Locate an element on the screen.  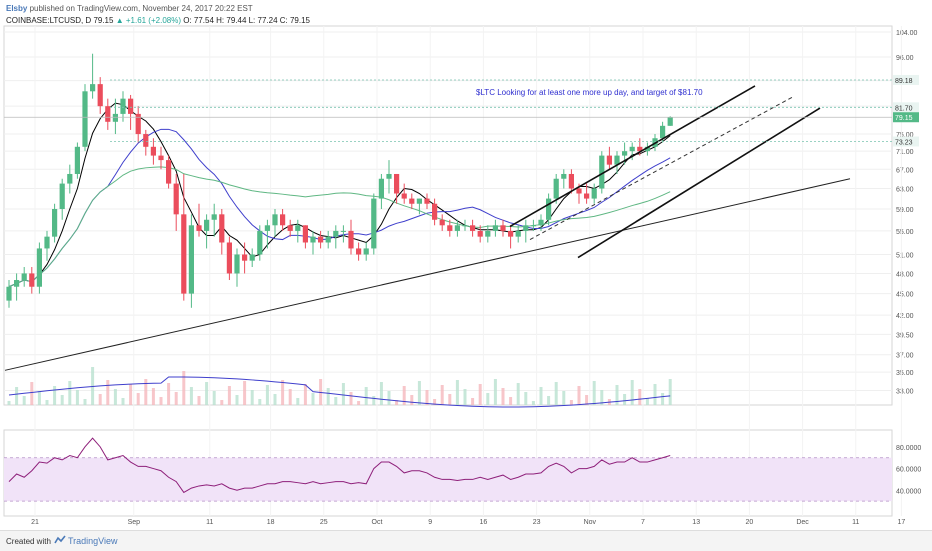
tradingview-brand: TradingView is located at coordinates (93, 541).